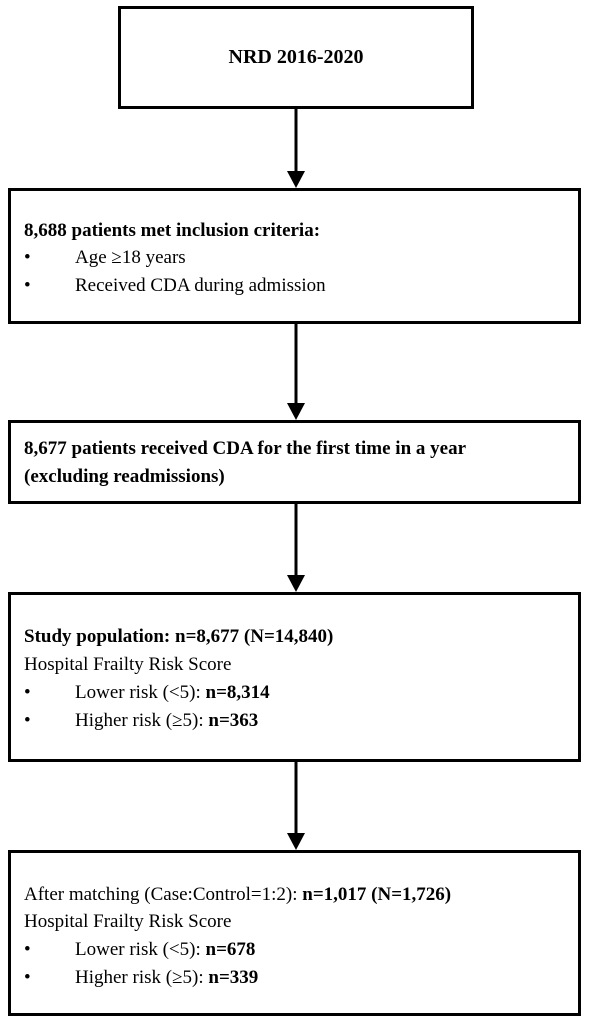 The width and height of the screenshot is (592, 1024). What do you see at coordinates (237, 692) in the screenshot?
I see `risk-count: n=8,314` at bounding box center [237, 692].